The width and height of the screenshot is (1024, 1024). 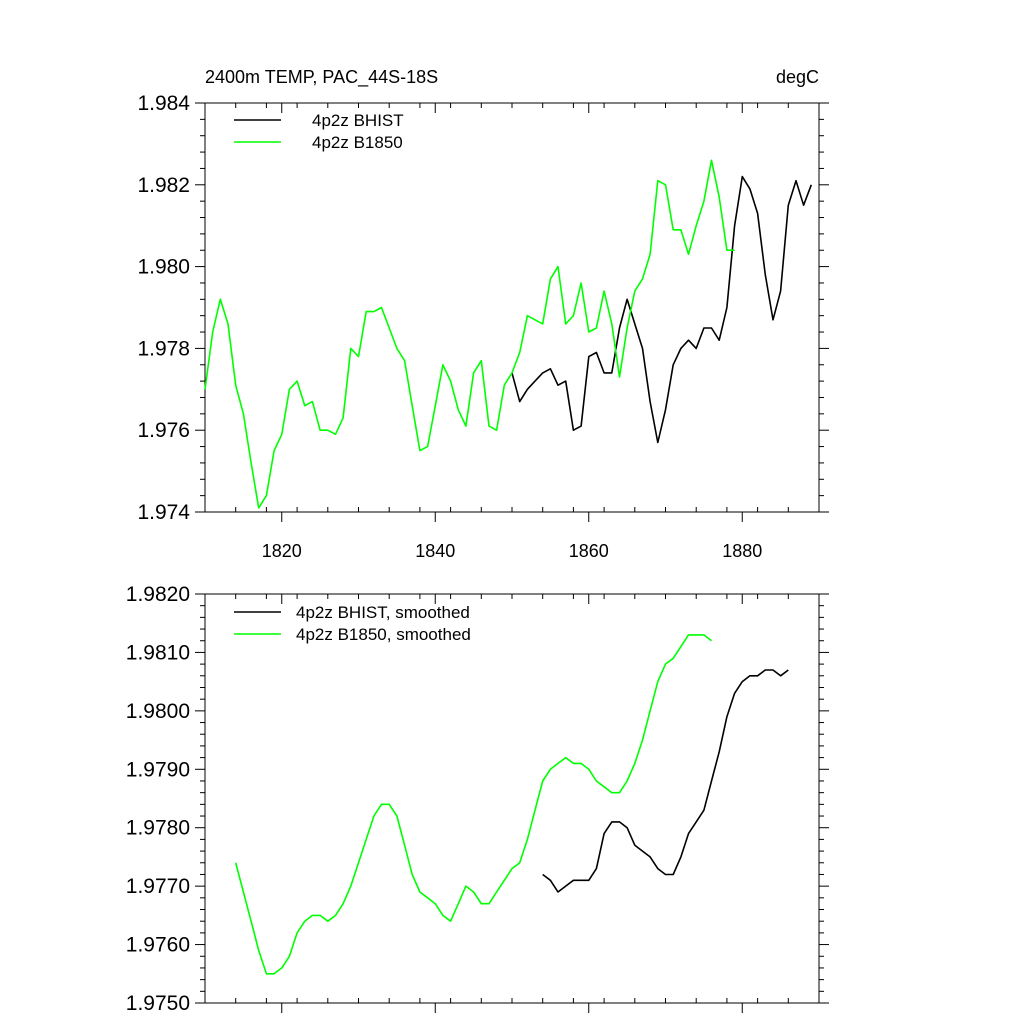 I want to click on top-x-tick-label: 1860, so click(x=589, y=551).